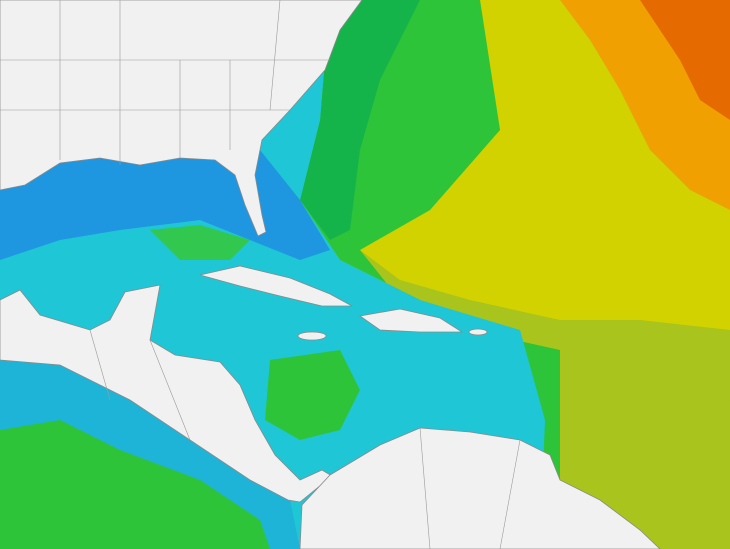 Image resolution: width=730 pixels, height=549 pixels. I want to click on pacific-green, so click(135, 484).